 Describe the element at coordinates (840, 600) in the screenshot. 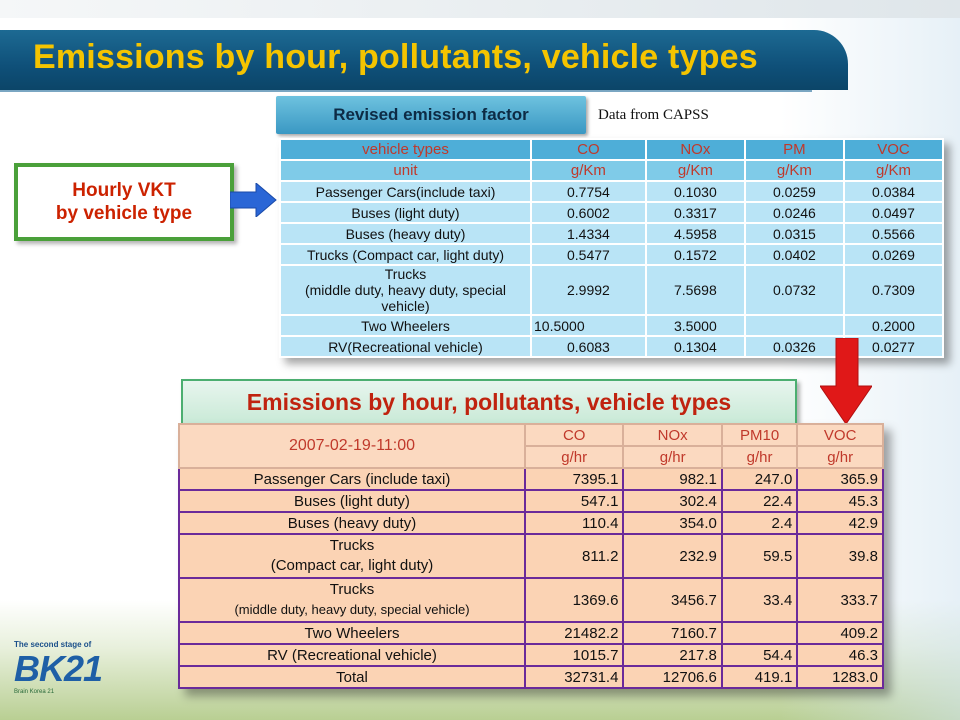

I see `voc-cell: 333.7` at that location.